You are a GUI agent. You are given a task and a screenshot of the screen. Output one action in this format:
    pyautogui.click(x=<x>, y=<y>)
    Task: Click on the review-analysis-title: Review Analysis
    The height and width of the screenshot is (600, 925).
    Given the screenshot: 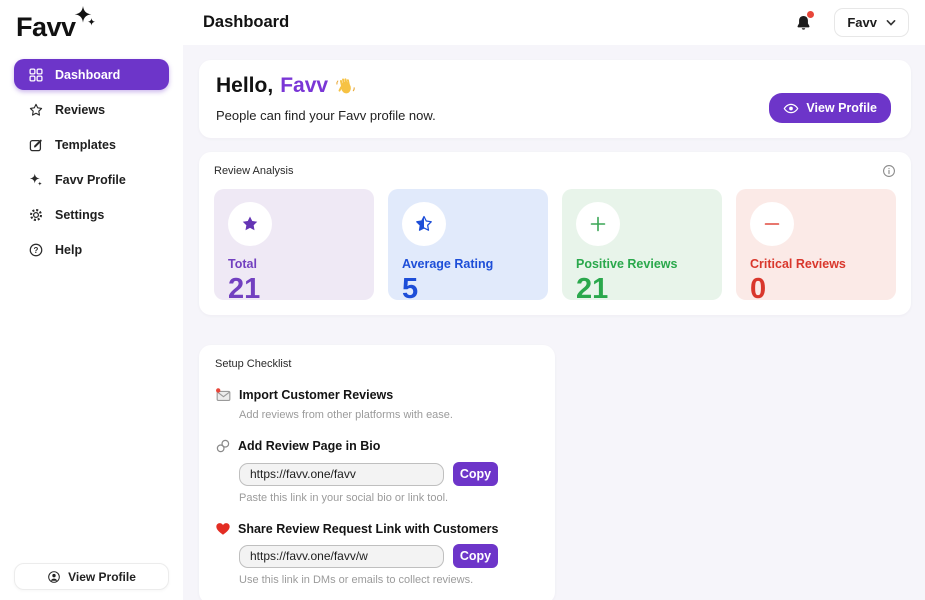 What is the action you would take?
    pyautogui.click(x=254, y=171)
    